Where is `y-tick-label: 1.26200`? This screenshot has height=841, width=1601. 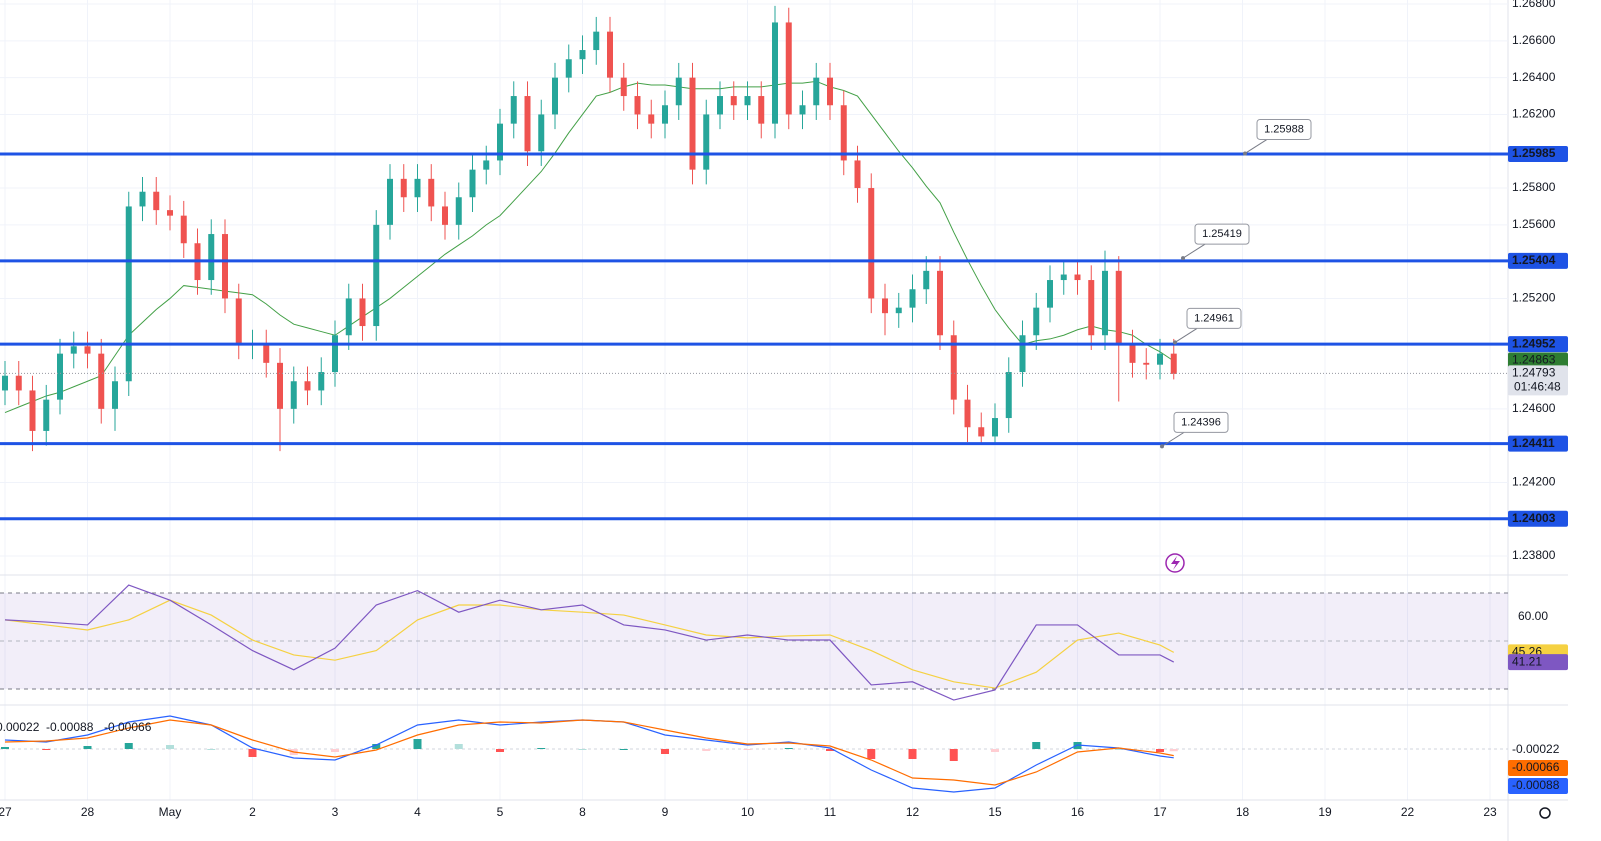
y-tick-label: 1.26200 is located at coordinates (1534, 114).